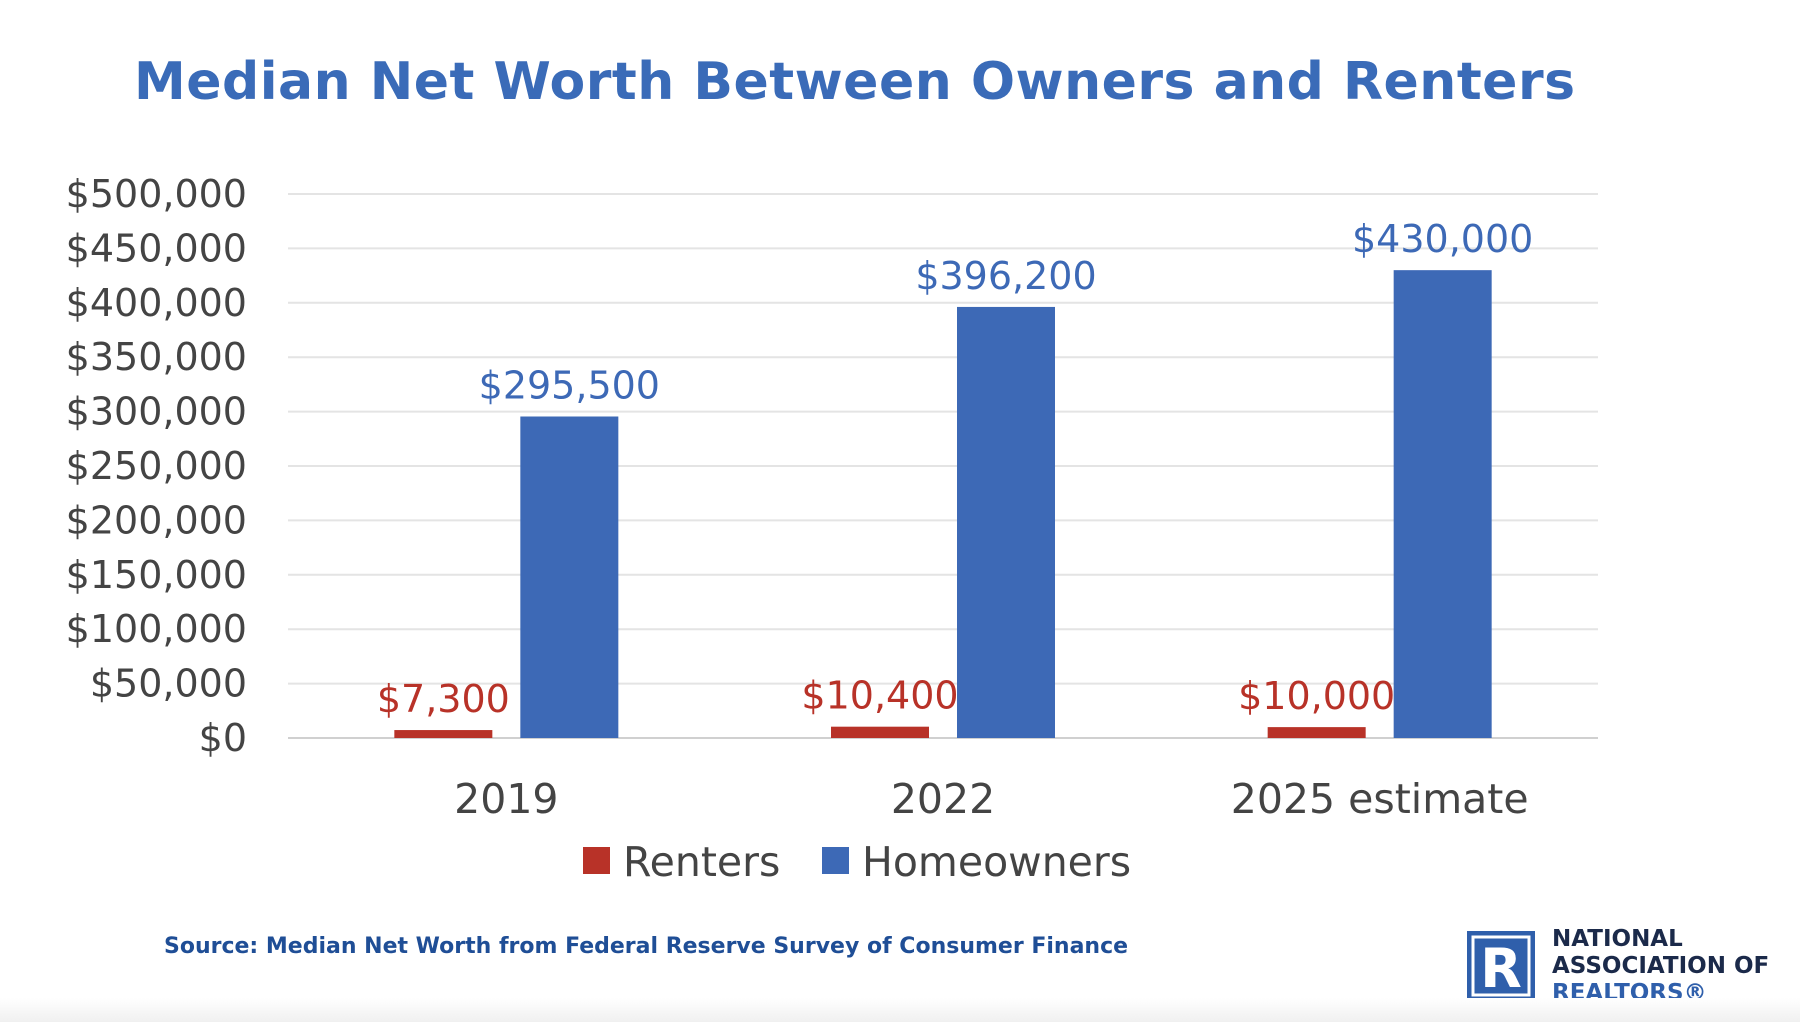 The height and width of the screenshot is (1022, 1800). What do you see at coordinates (443, 699) in the screenshot?
I see `data-label-renters: $7,300` at bounding box center [443, 699].